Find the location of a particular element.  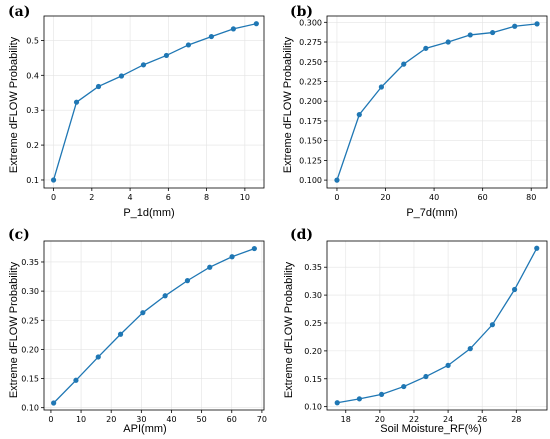

panel-a-x-axis-label: P_1d(mm) is located at coordinates (148, 213).